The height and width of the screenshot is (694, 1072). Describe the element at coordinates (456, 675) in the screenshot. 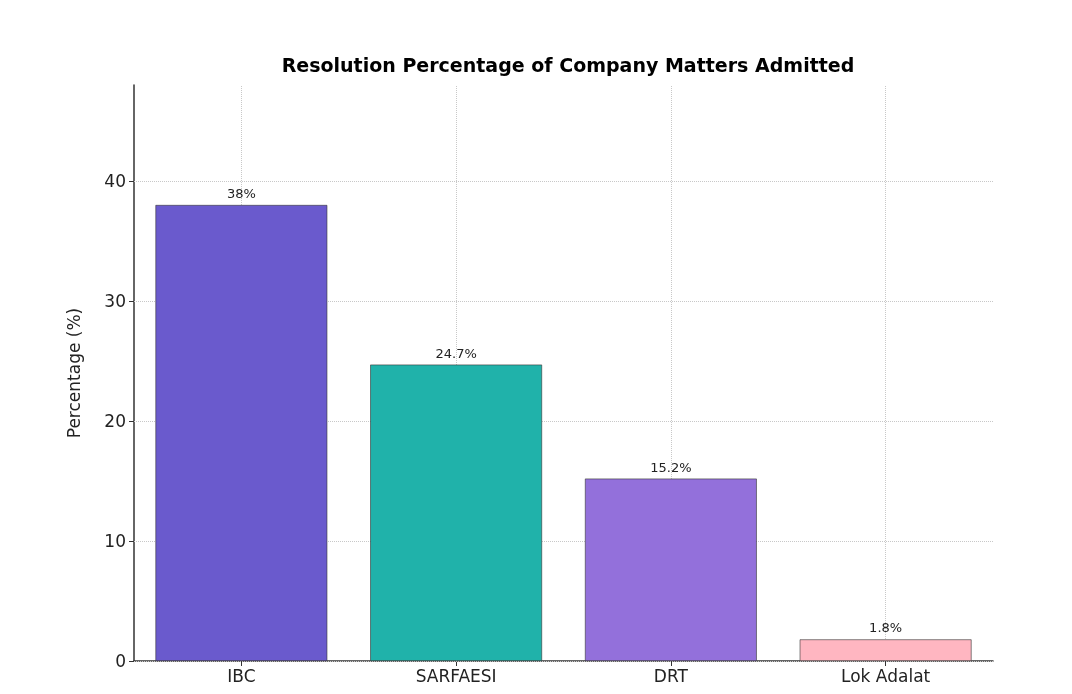

I see `x-tick-label: SARFAESI` at that location.